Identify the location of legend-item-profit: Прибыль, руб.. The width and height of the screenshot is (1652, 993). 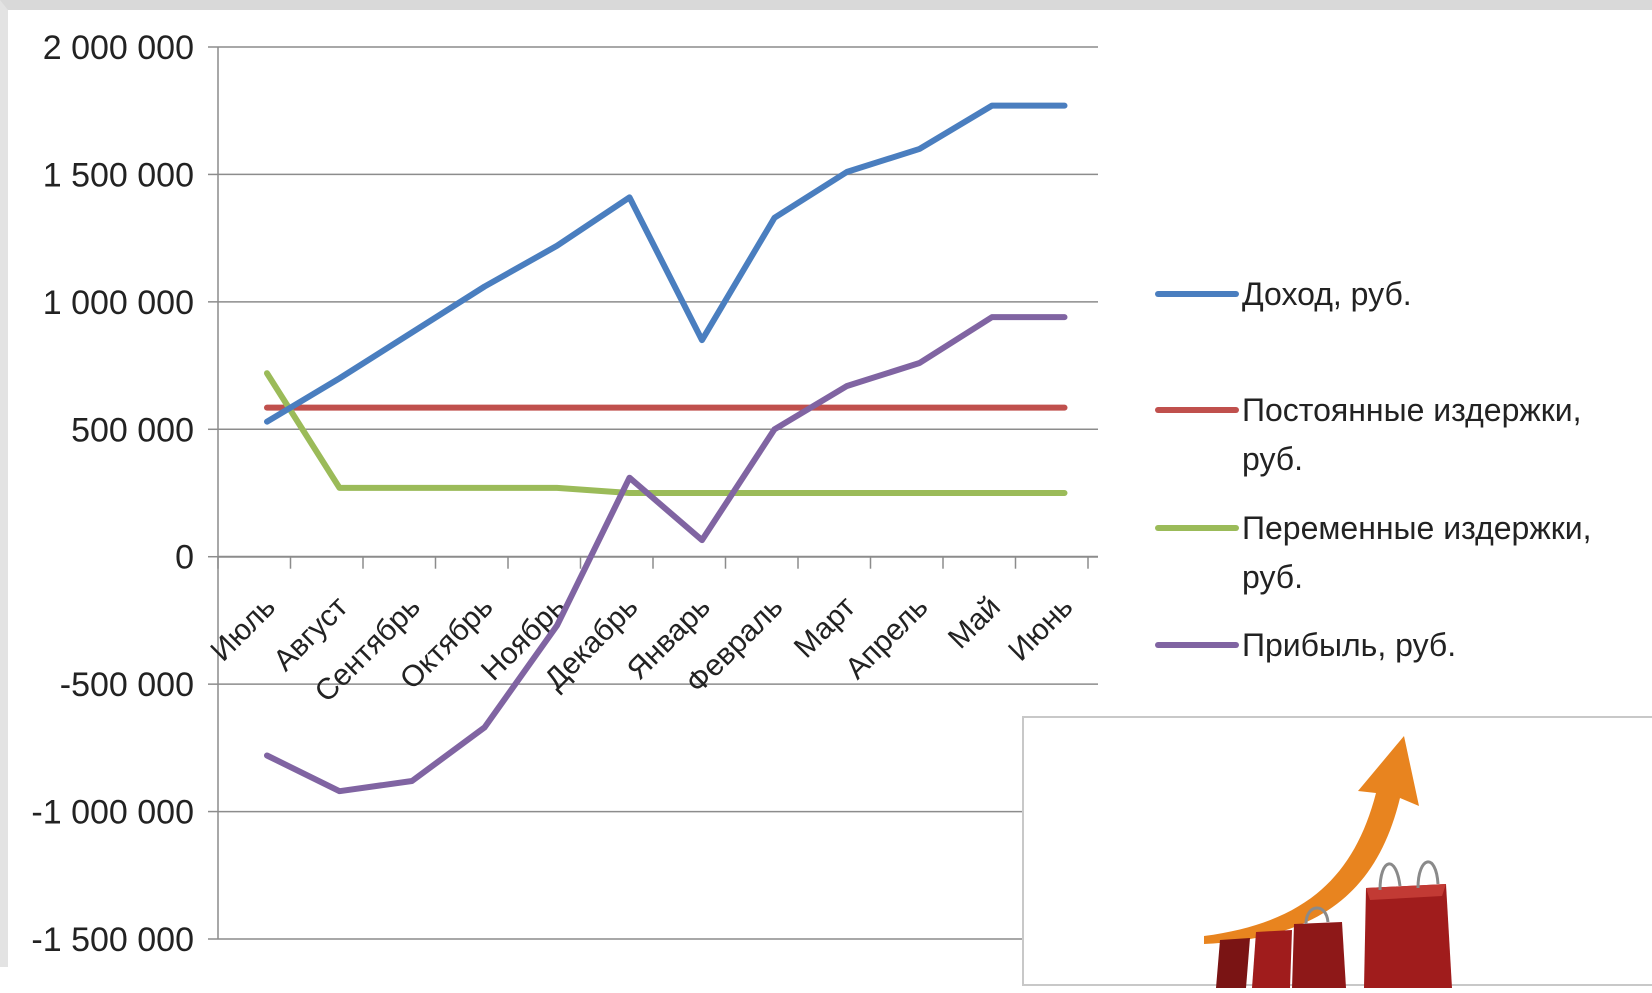
(1305, 645).